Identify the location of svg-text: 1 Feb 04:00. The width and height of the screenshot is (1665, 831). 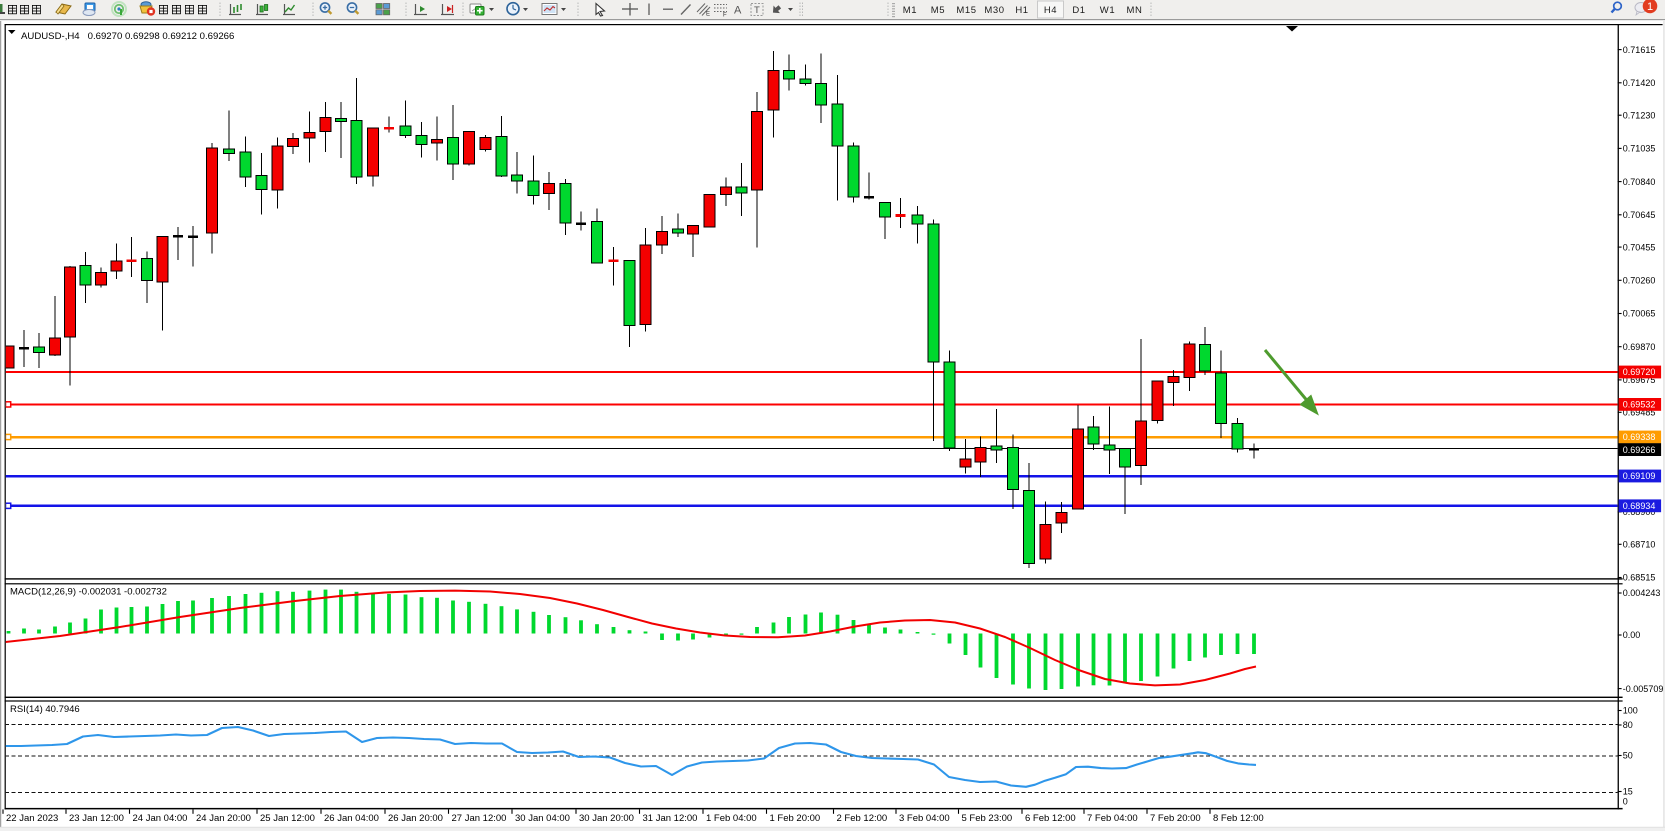
(731, 818).